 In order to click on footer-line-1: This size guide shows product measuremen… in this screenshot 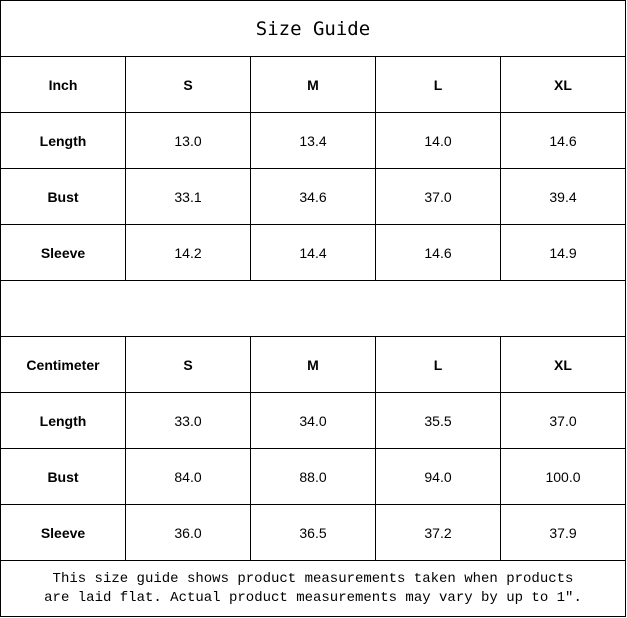, I will do `click(313, 578)`.